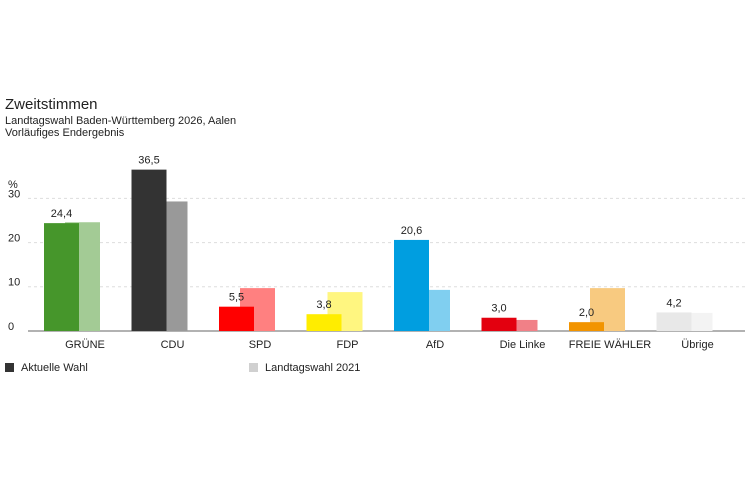  What do you see at coordinates (323, 305) in the screenshot?
I see `data-label: 3,8` at bounding box center [323, 305].